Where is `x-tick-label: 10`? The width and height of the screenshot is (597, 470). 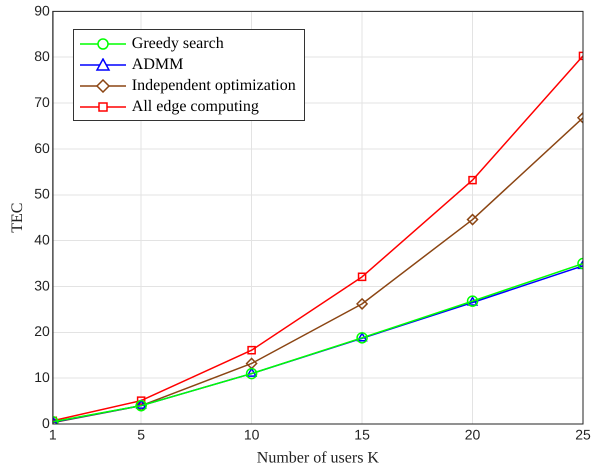 x-tick-label: 10 is located at coordinates (252, 434).